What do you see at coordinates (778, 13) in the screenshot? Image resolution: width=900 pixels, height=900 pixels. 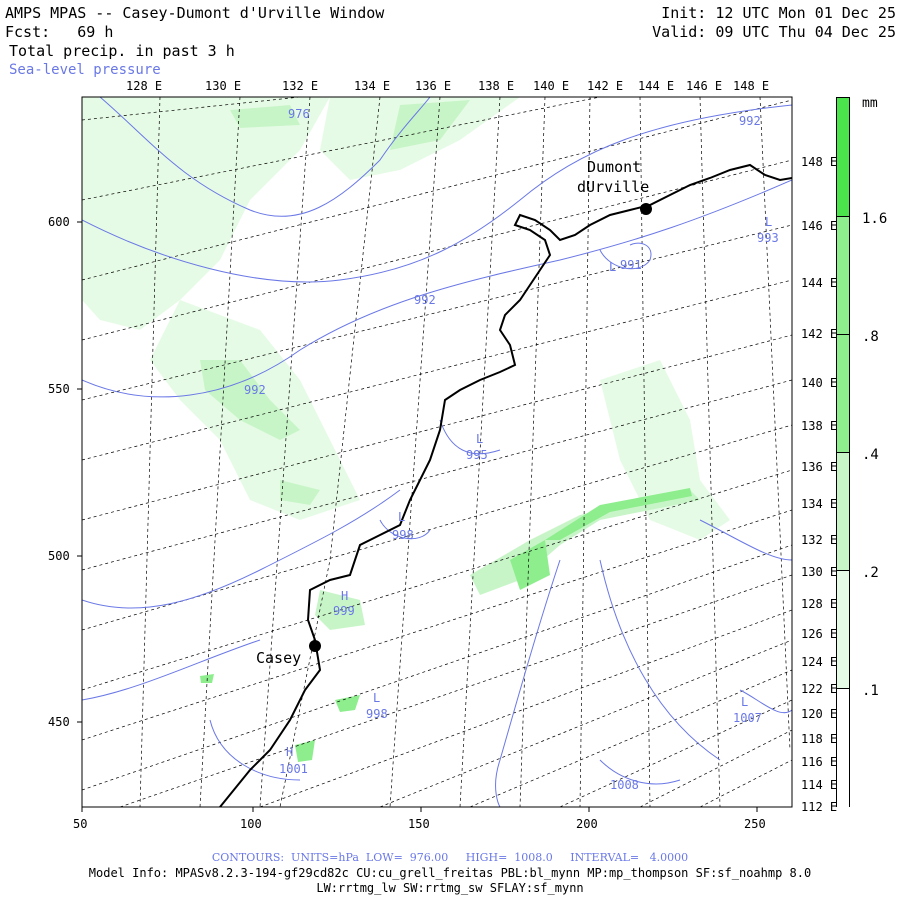 I see `init-time: Init: 12 UTC Mon 01 Dec 25` at bounding box center [778, 13].